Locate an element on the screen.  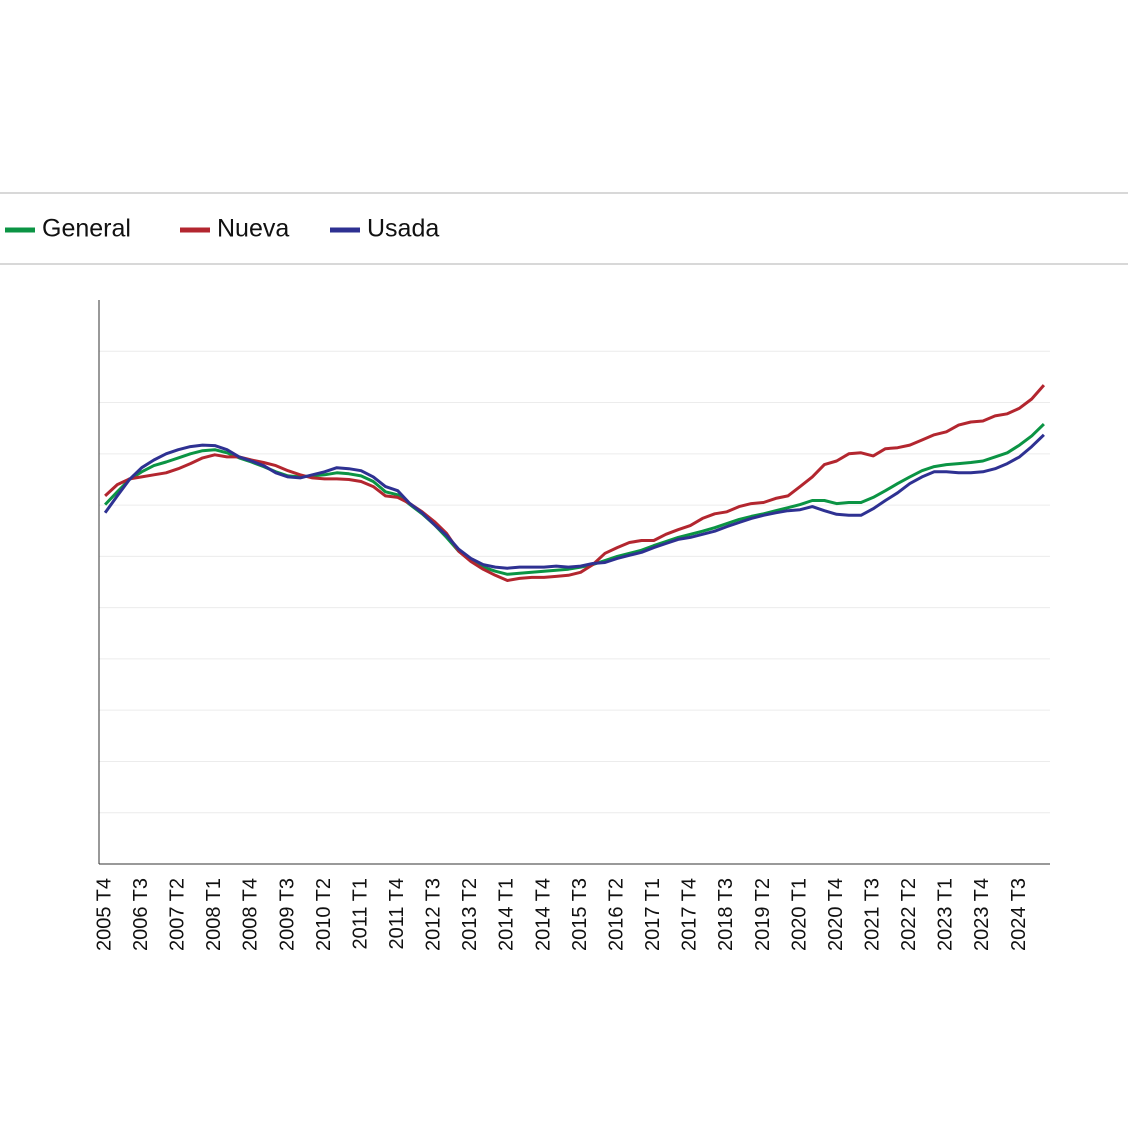
x-tick-label: 2023 T1 is located at coordinates (946, 914).